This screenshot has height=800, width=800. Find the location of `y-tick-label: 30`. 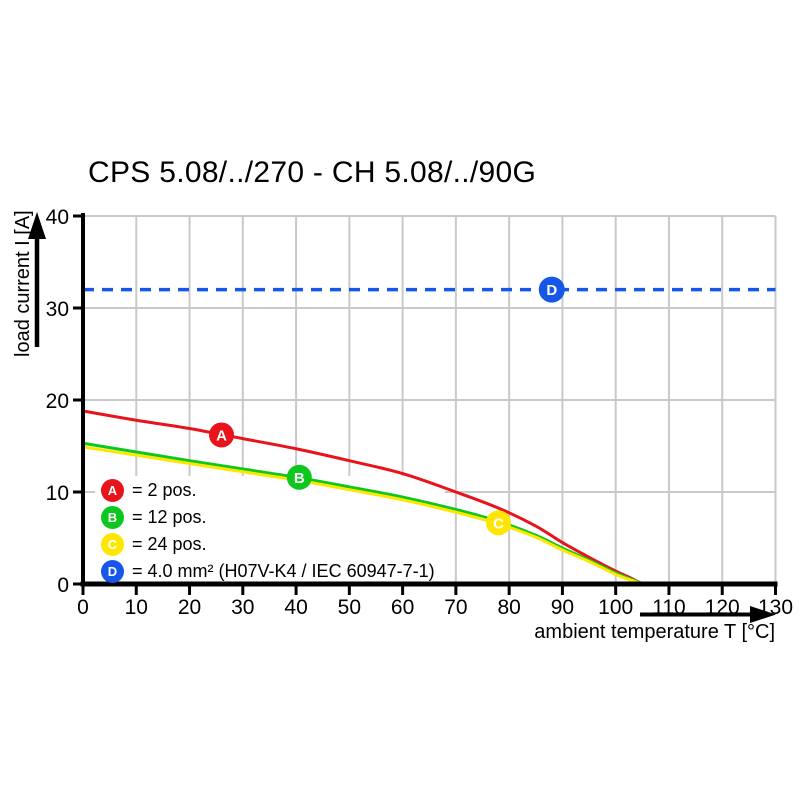

y-tick-label: 30 is located at coordinates (57, 309).